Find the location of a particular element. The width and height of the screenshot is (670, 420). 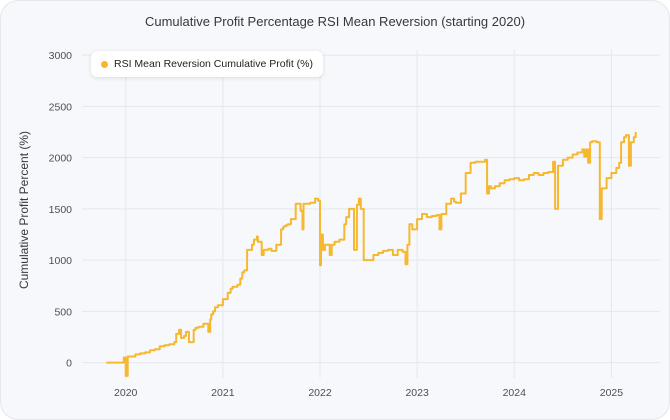

chart-legend: RSI Mean Reversion Cumulative Profit (%) is located at coordinates (207, 64).